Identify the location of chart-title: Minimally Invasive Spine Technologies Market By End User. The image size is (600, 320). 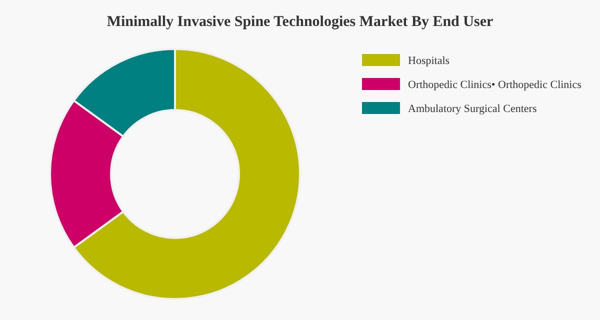
(300, 22).